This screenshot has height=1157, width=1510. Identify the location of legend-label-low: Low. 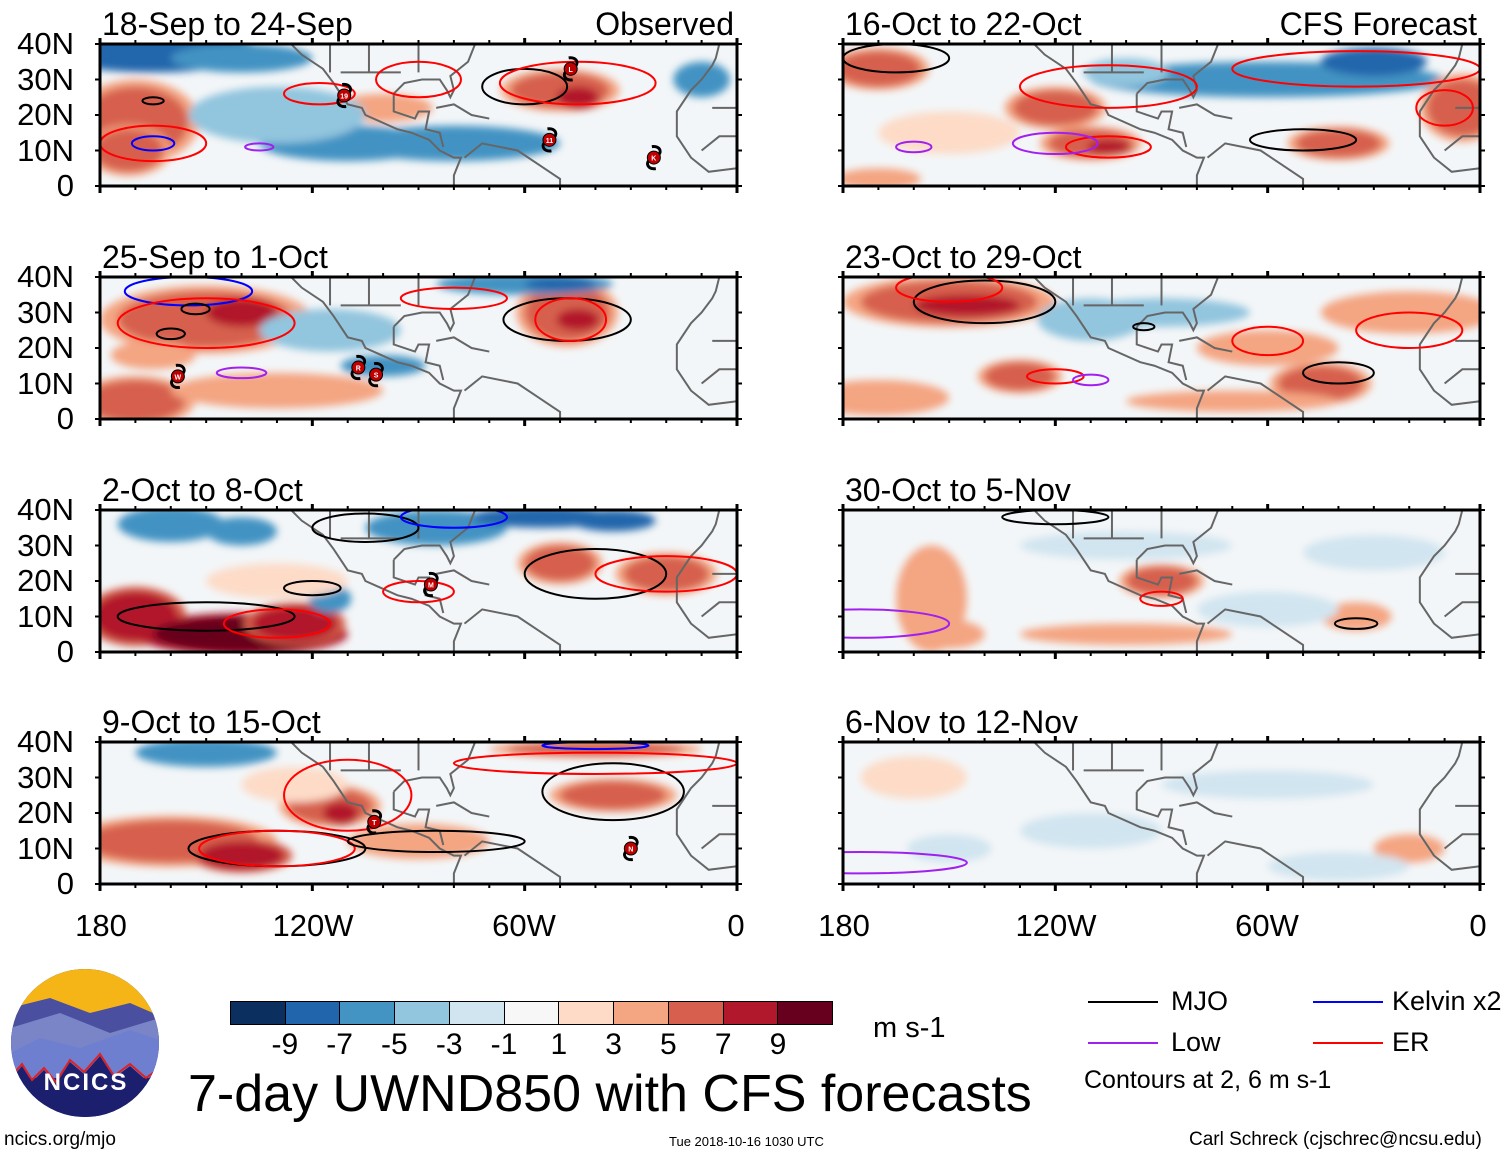
(1196, 1042).